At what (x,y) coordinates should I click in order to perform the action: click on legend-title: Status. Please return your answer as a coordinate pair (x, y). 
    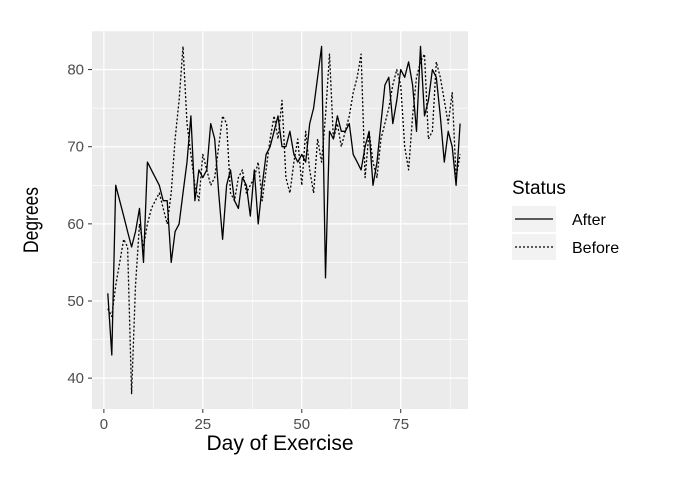
    Looking at the image, I should click on (539, 188).